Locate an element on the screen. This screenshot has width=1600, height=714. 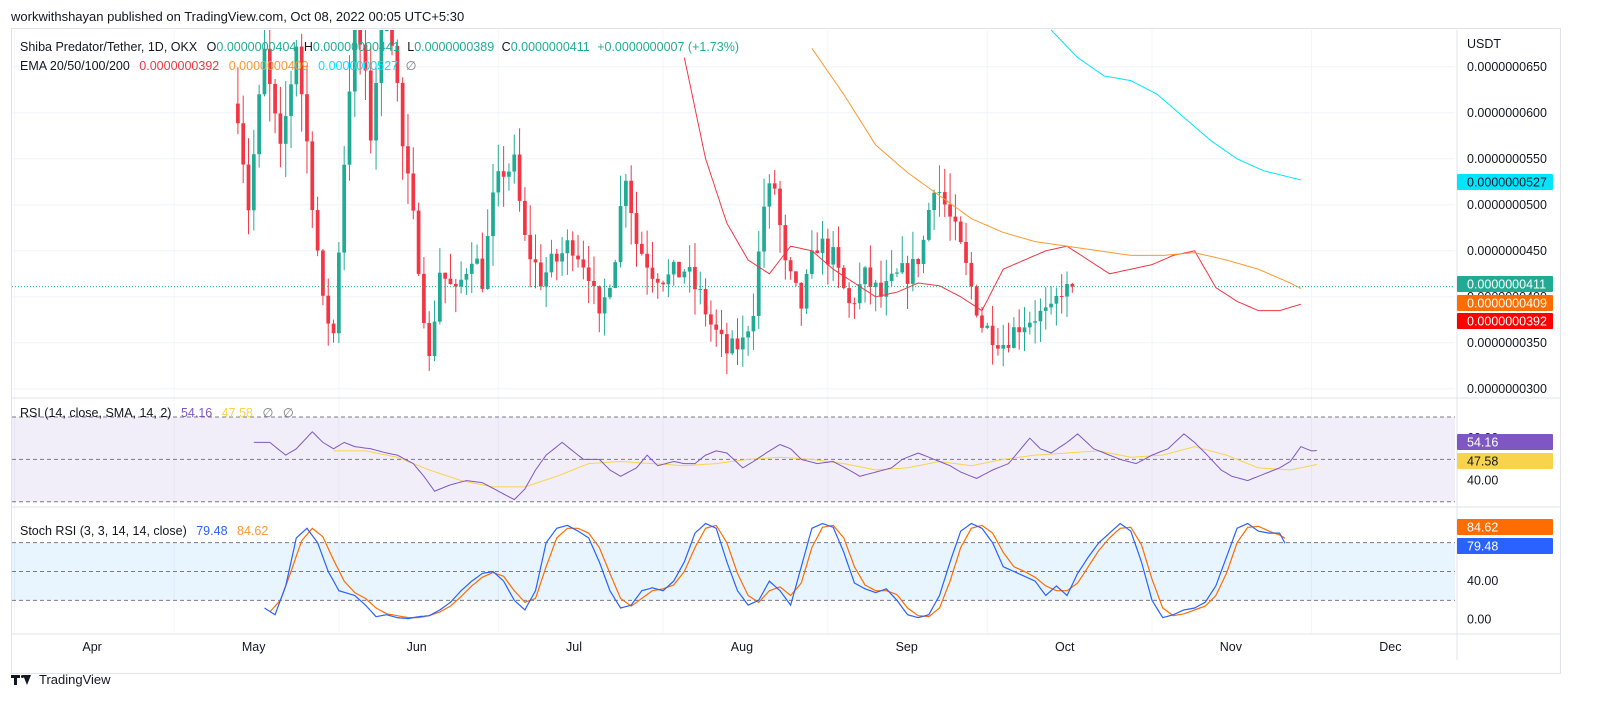
rsi-na-1: ∅ is located at coordinates (268, 413).